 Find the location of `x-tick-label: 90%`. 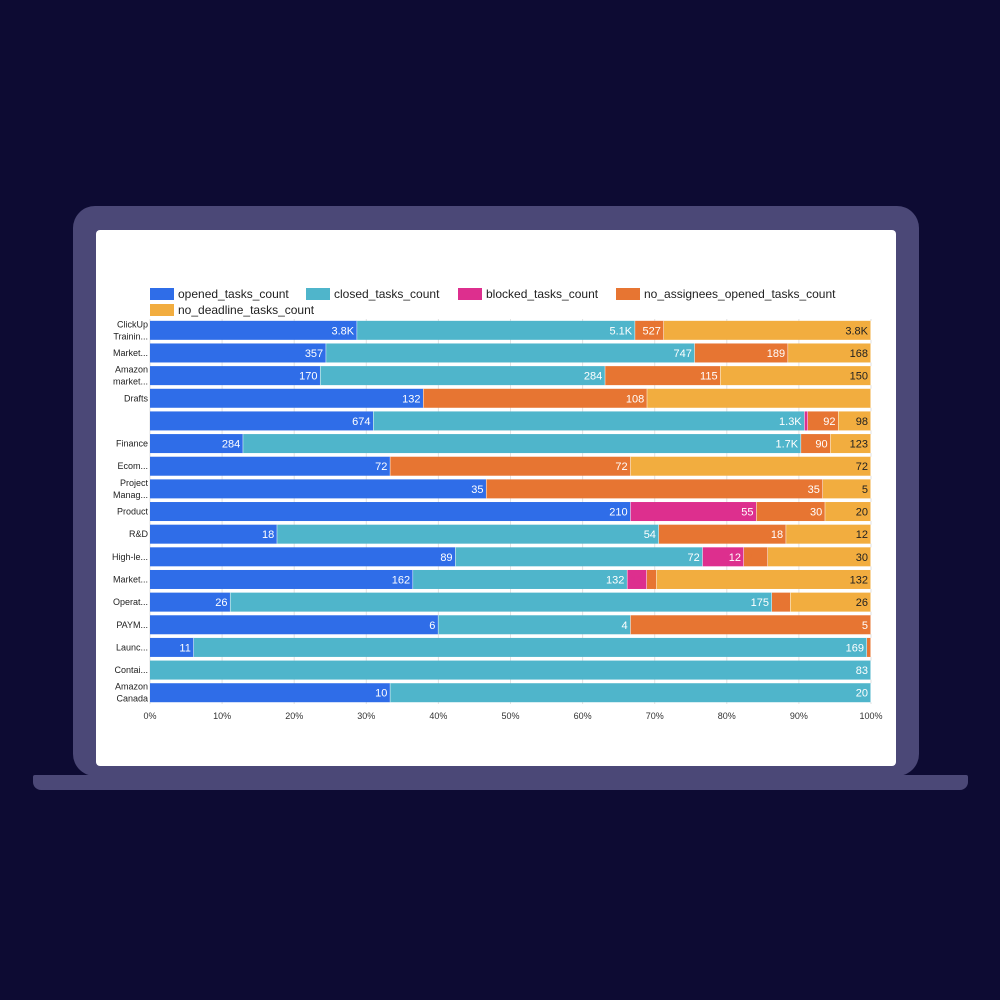

x-tick-label: 90% is located at coordinates (799, 716).